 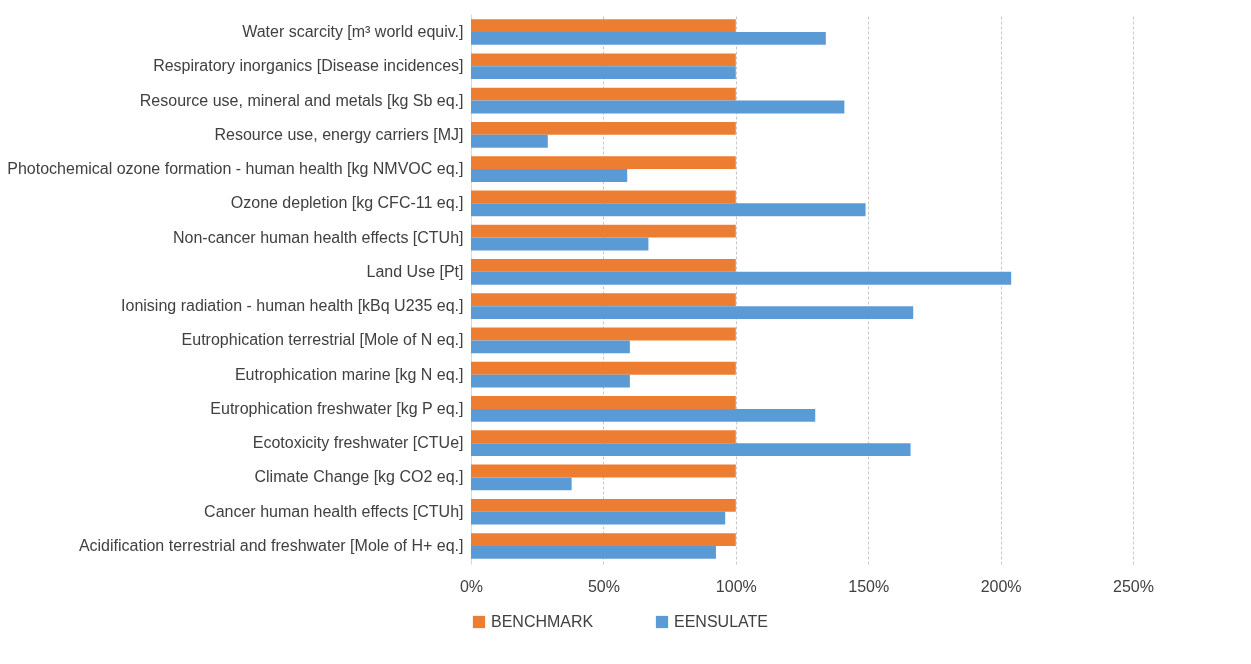 I want to click on y-tick-label: Non-cancer human health effects [CTUh], so click(x=318, y=237).